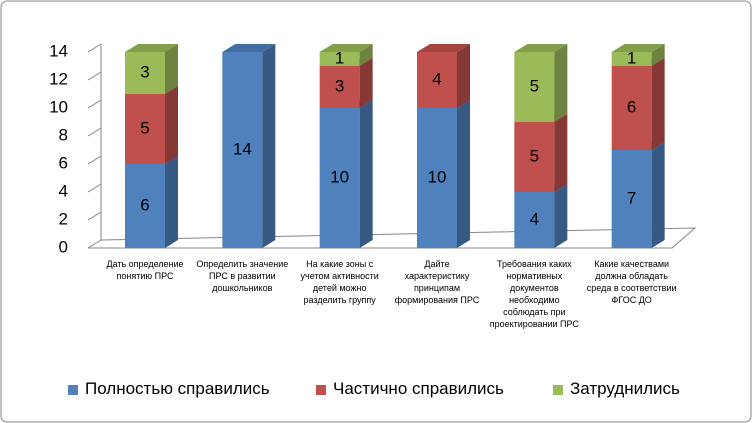 The height and width of the screenshot is (423, 752). Describe the element at coordinates (63, 190) in the screenshot. I see `y-tick-label: 4` at that location.